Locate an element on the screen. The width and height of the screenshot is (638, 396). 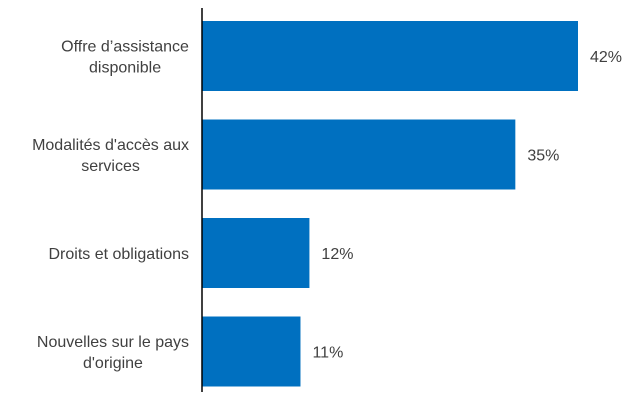
value-label-1: 42% is located at coordinates (606, 57).